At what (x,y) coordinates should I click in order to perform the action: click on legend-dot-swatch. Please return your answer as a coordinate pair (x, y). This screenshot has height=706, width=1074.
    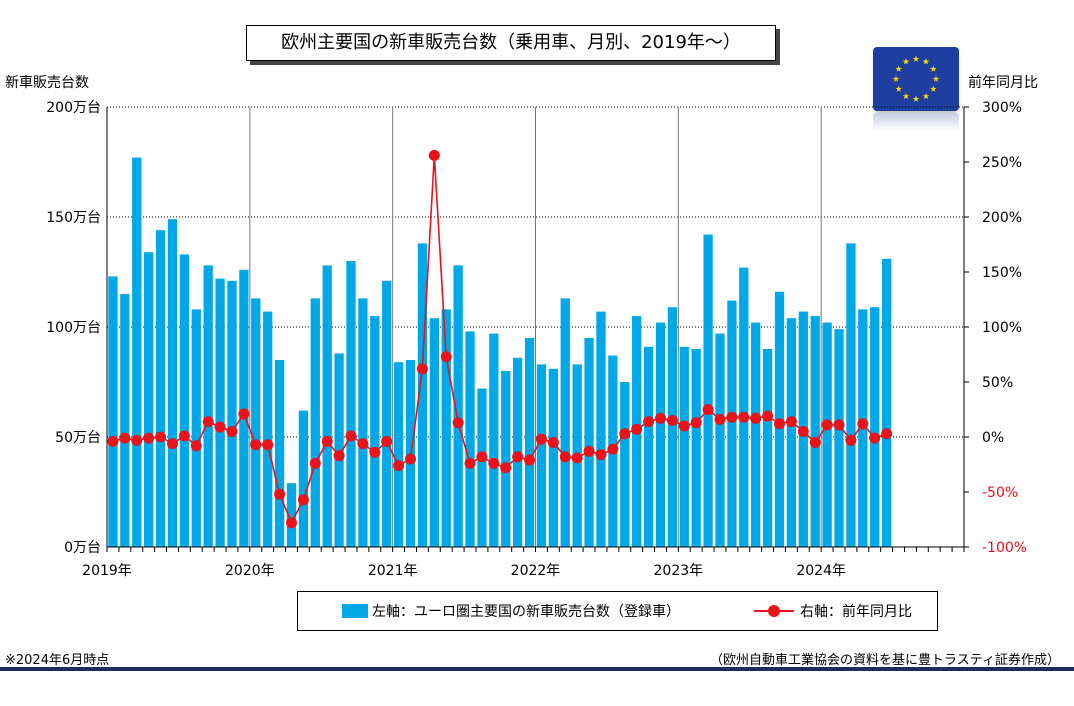
    Looking at the image, I should click on (774, 611).